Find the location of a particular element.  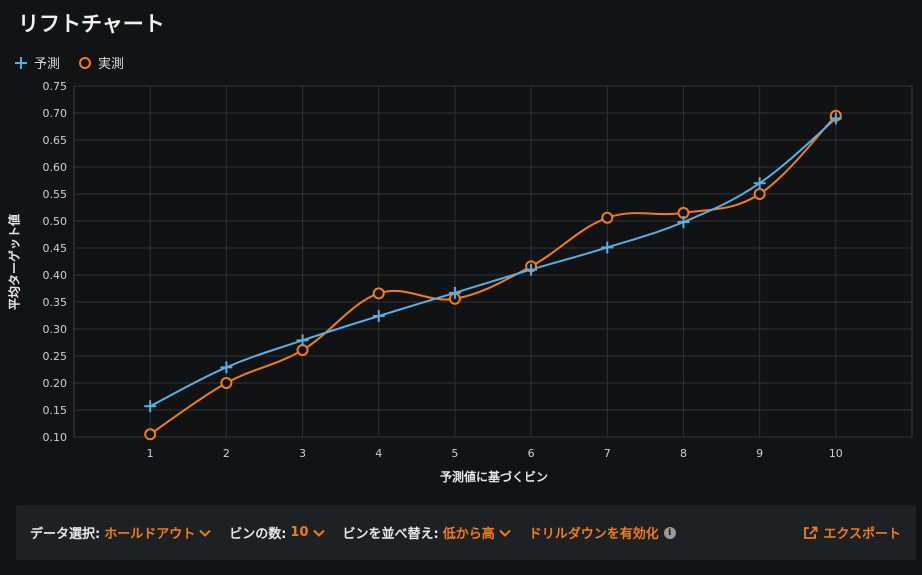

x-tick-label: 5 is located at coordinates (454, 453).